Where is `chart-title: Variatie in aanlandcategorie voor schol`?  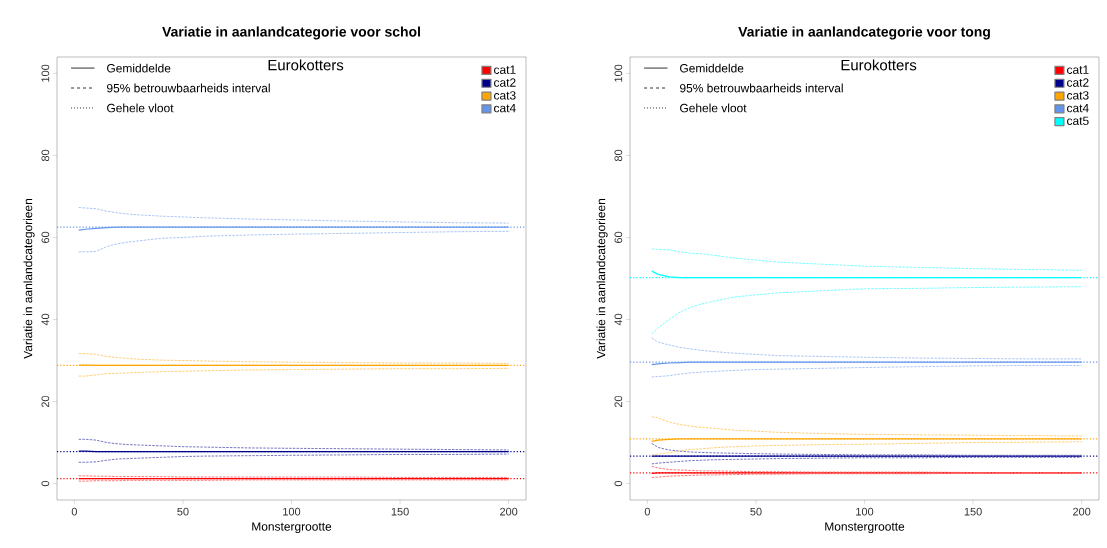 chart-title: Variatie in aanlandcategorie voor schol is located at coordinates (291, 33).